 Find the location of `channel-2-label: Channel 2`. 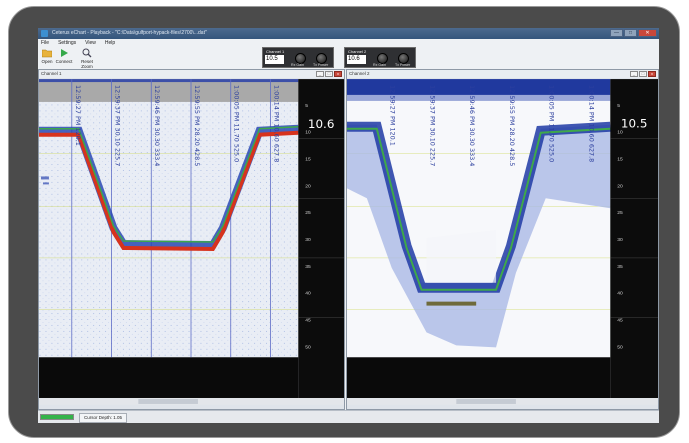

channel-2-label: Channel 2 is located at coordinates (357, 51).